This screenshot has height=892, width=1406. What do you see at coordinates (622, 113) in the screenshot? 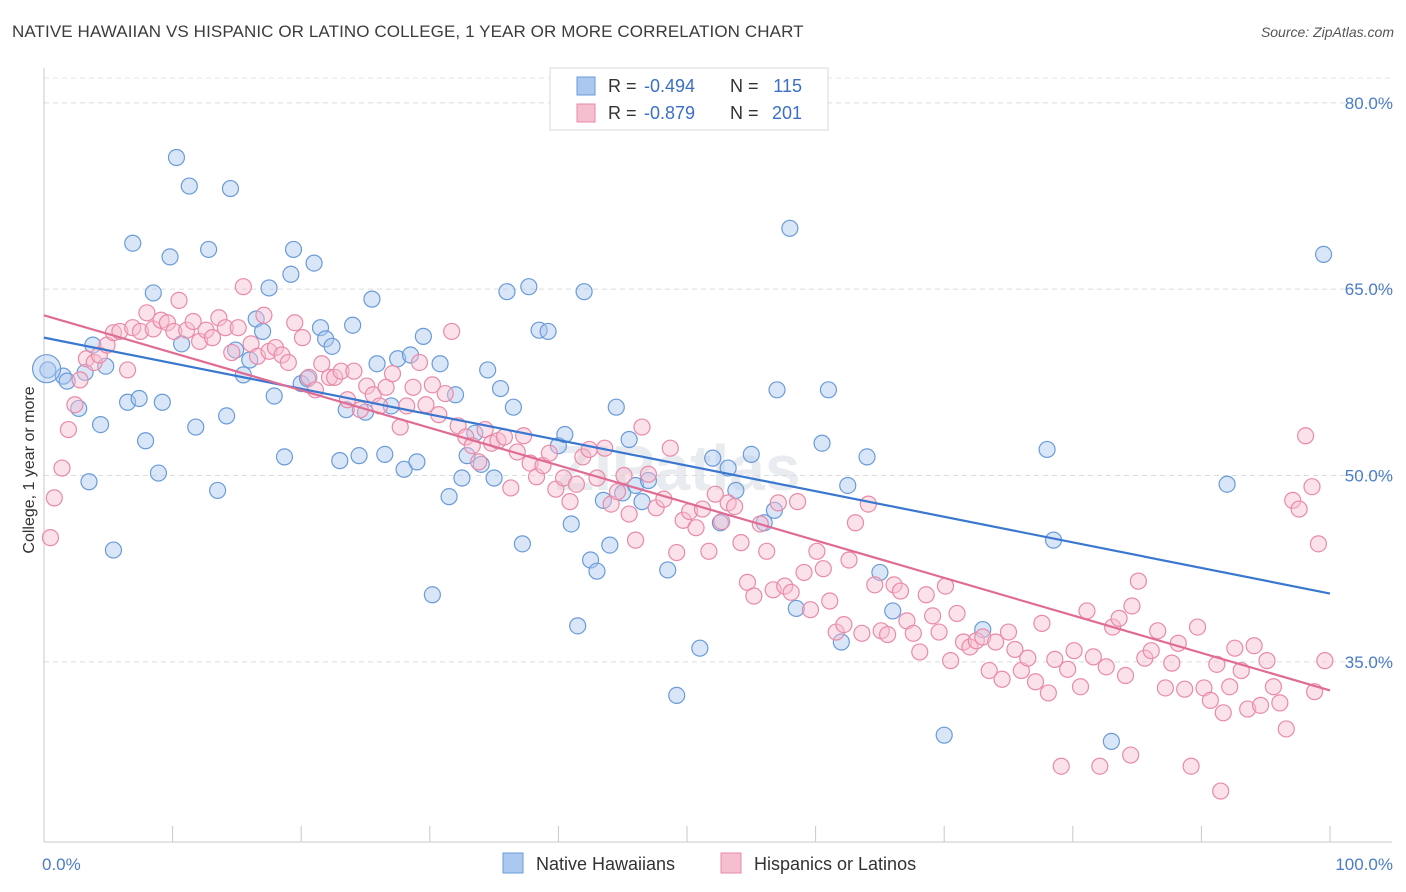
I see `legend-r-label: R =` at bounding box center [622, 113].